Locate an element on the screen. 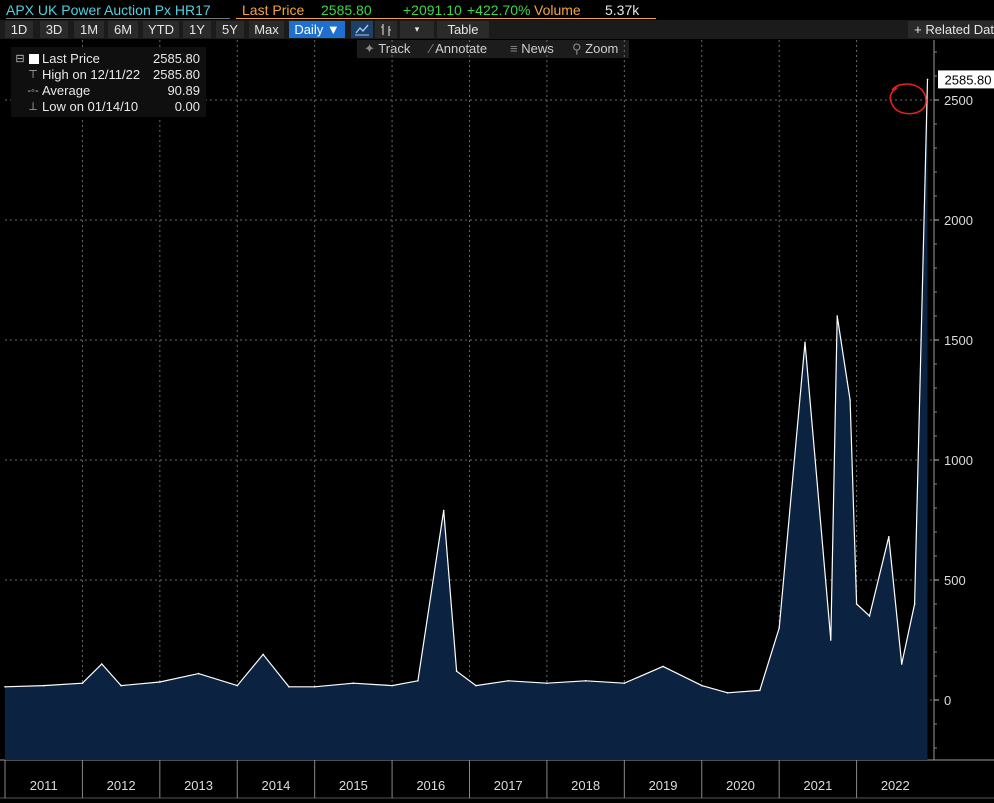 This screenshot has height=803, width=994. chart-tools is located at coordinates (493, 49).